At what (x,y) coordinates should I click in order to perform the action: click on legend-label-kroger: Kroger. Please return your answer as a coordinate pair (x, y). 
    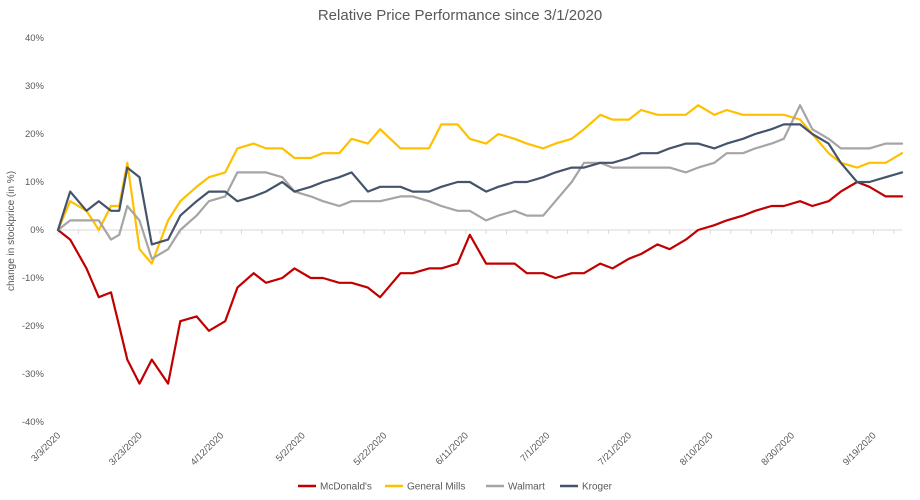
    Looking at the image, I should click on (597, 487).